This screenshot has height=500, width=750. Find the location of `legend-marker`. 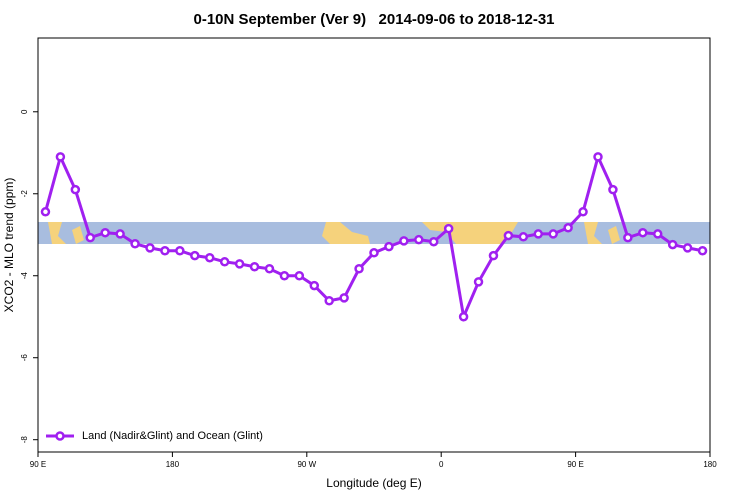

legend-marker is located at coordinates (60, 436).